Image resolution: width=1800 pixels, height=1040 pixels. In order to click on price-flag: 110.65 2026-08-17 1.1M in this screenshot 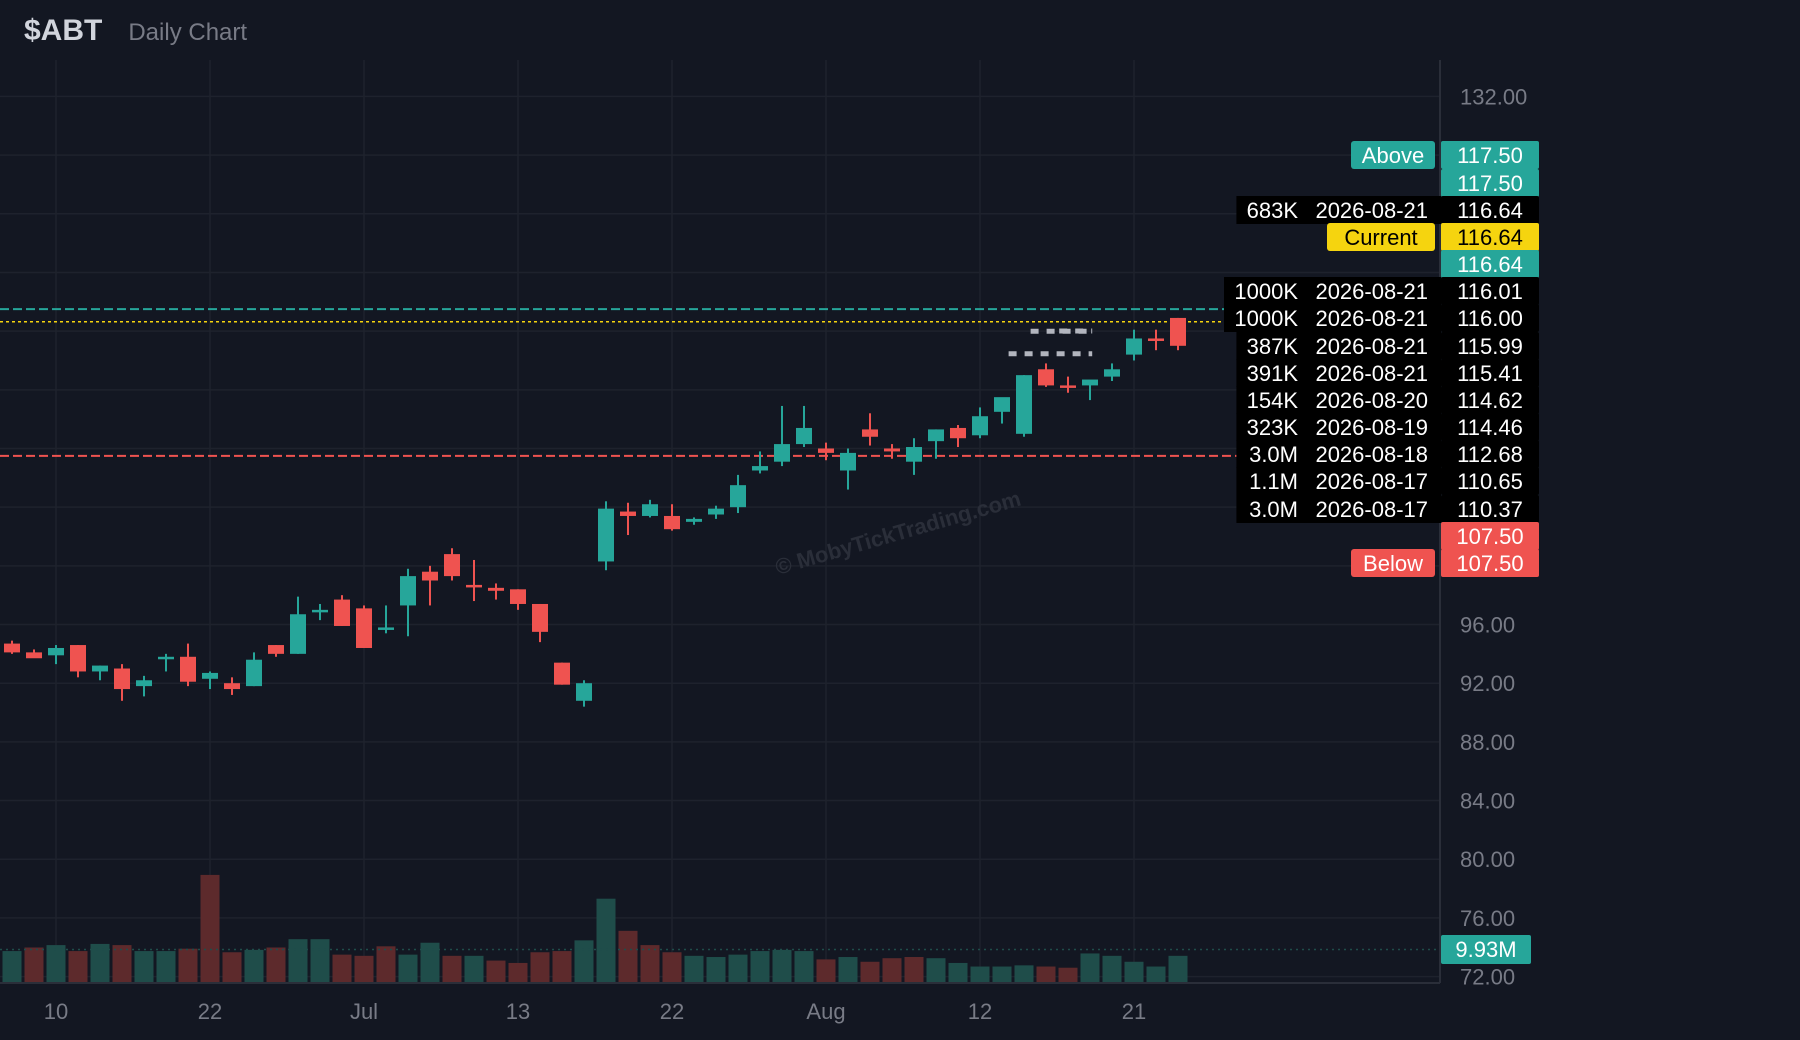, I will do `click(1387, 481)`.